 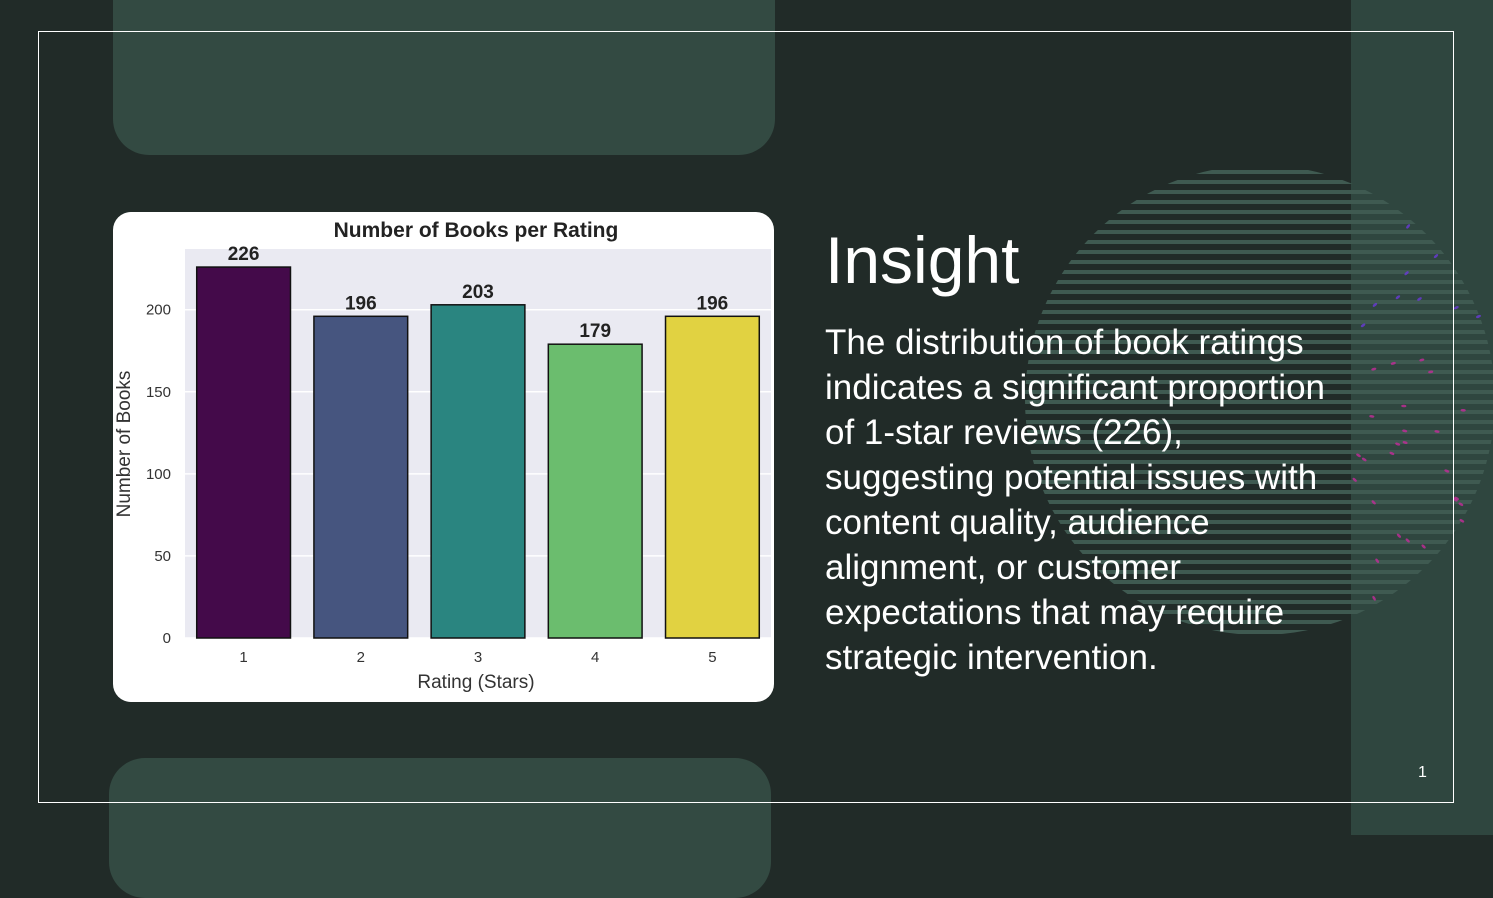 What do you see at coordinates (595, 657) in the screenshot?
I see `x-tick-label: 4` at bounding box center [595, 657].